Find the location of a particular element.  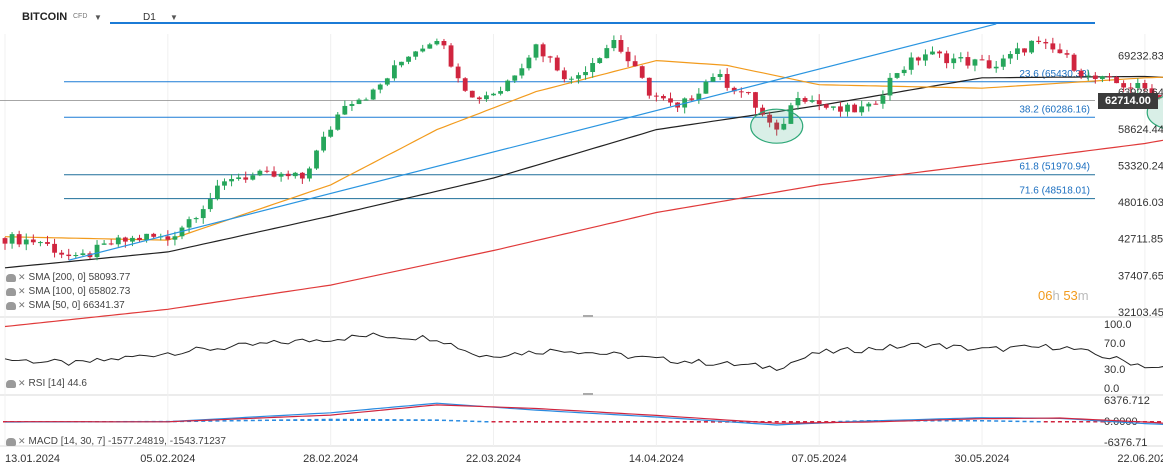

rsi-tick-label: 70.0 is located at coordinates (1114, 344).